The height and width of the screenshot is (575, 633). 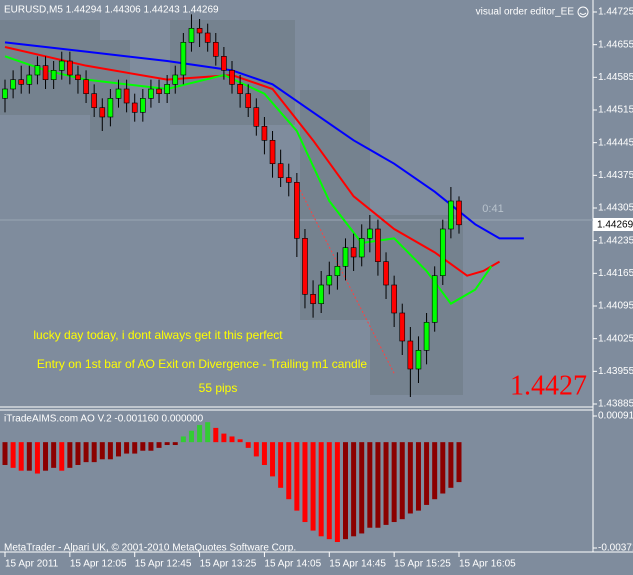 I want to click on trend-line, so click(x=347, y=282).